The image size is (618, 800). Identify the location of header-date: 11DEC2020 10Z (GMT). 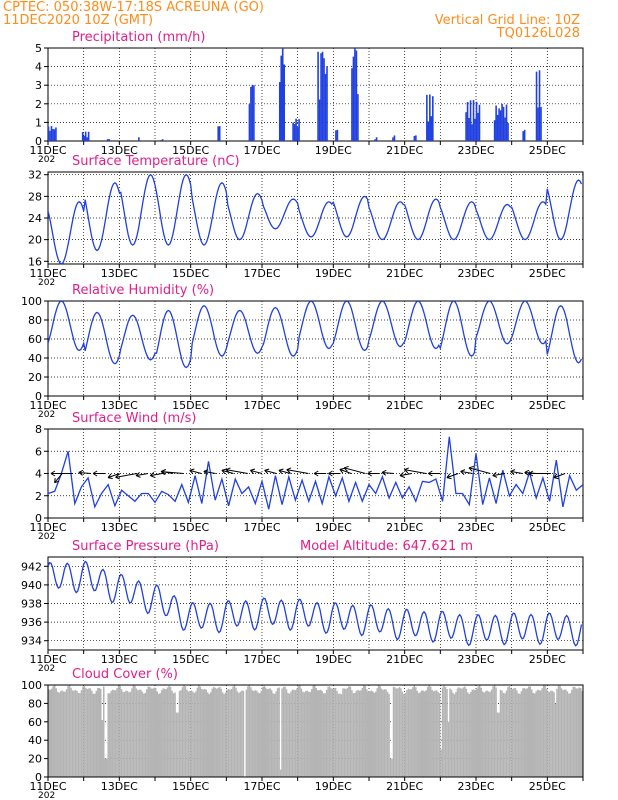
(78, 20).